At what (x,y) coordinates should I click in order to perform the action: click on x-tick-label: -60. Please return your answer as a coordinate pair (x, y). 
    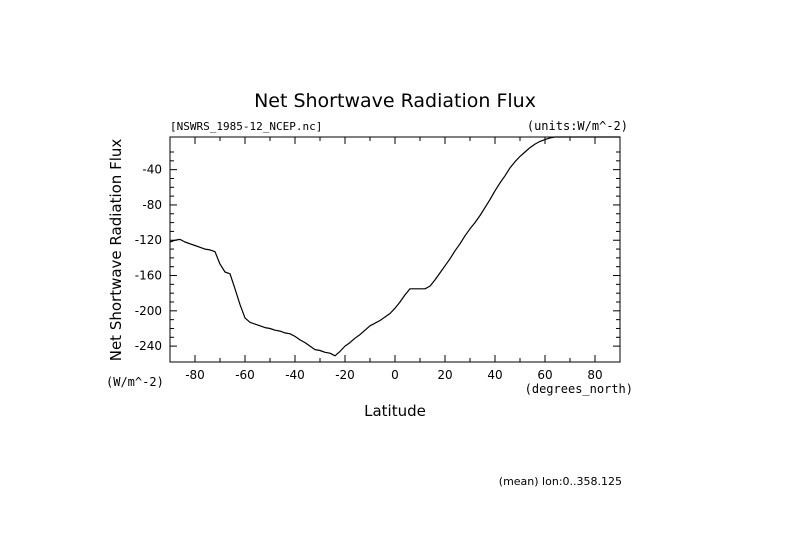
    Looking at the image, I should click on (245, 375).